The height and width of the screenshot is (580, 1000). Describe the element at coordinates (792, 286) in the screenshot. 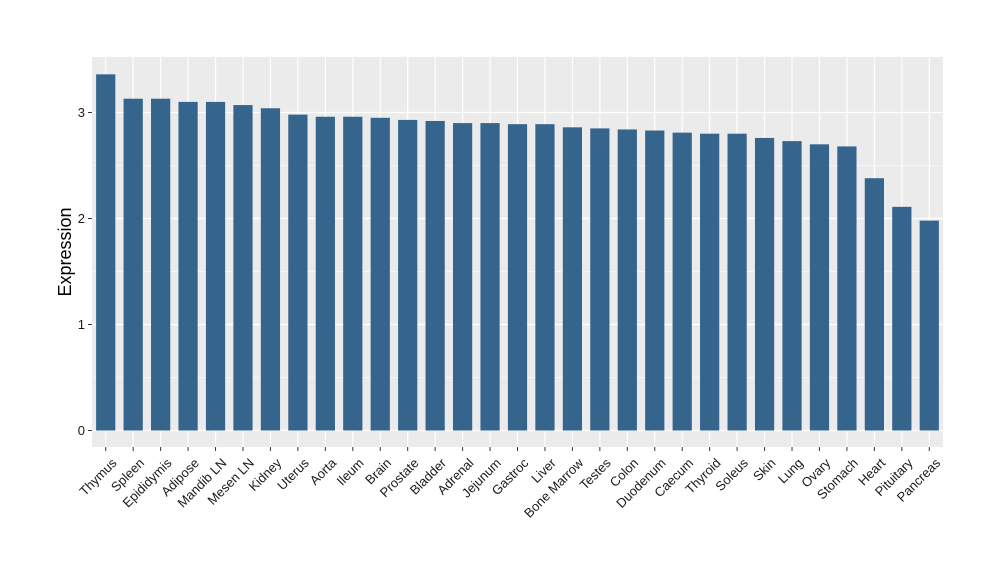

I see `bar-lung` at that location.